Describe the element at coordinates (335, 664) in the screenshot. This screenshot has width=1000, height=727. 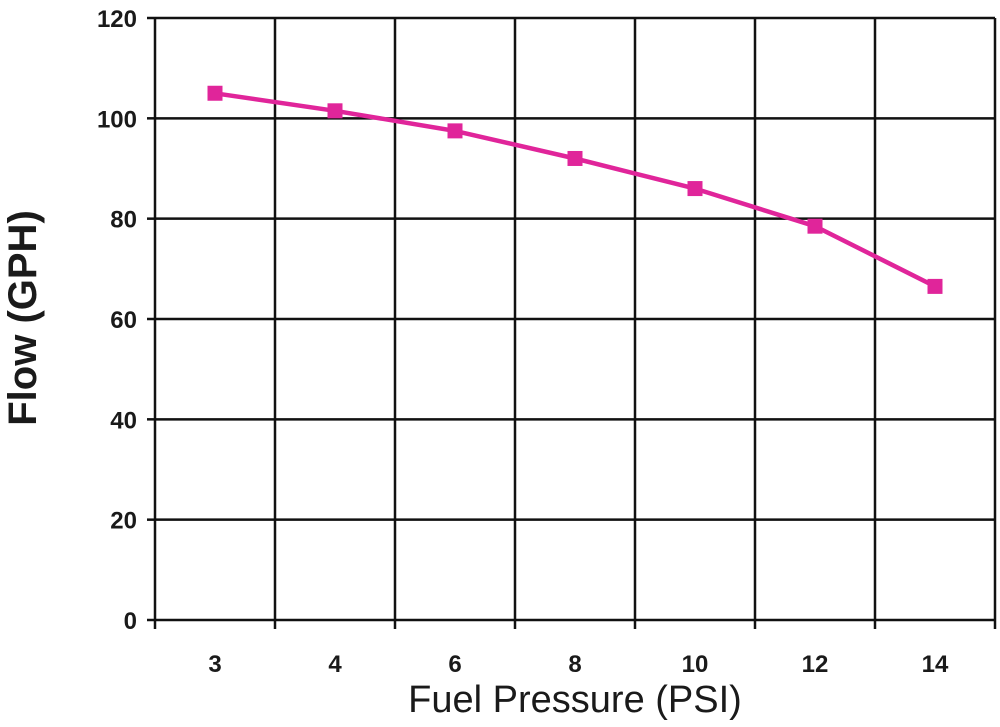
I see `x-tick-label: 4` at that location.